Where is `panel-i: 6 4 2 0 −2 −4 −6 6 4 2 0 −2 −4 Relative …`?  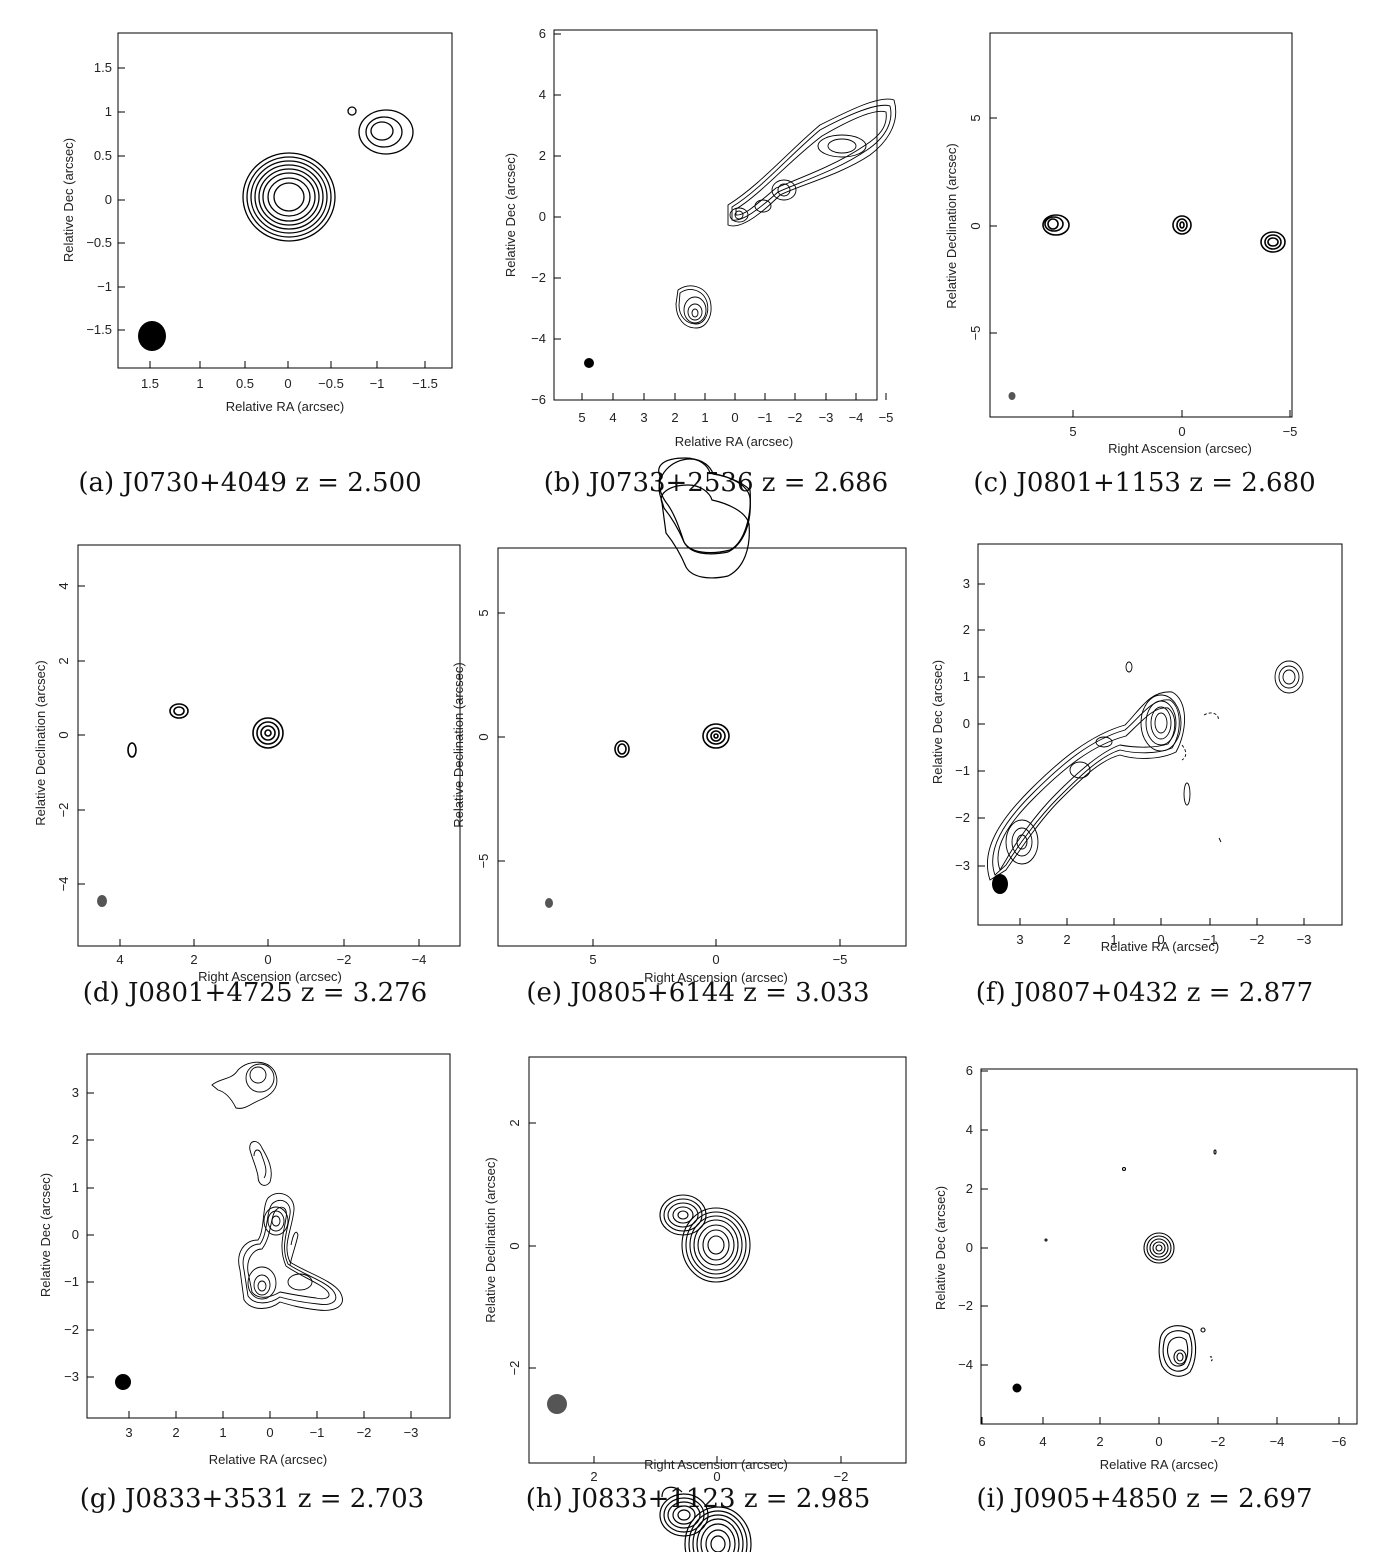
panel-i: 6 4 2 0 −2 −4 −6 6 4 2 0 −2 −4 Relative … is located at coordinates (1150, 1291).